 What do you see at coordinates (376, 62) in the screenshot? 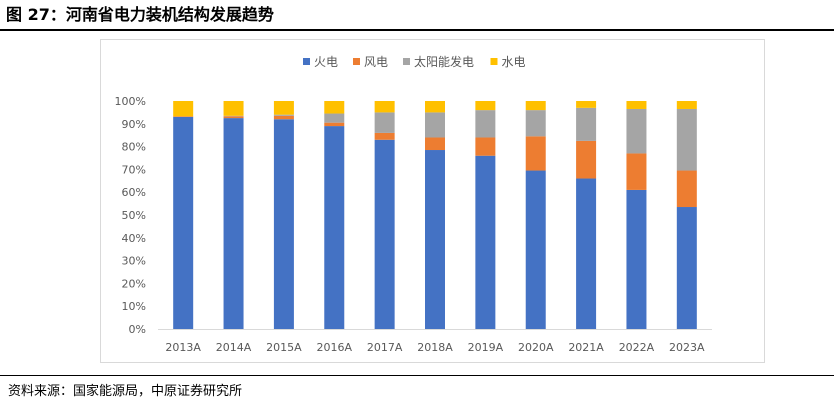
I see `legend-label: 风电` at bounding box center [376, 62].